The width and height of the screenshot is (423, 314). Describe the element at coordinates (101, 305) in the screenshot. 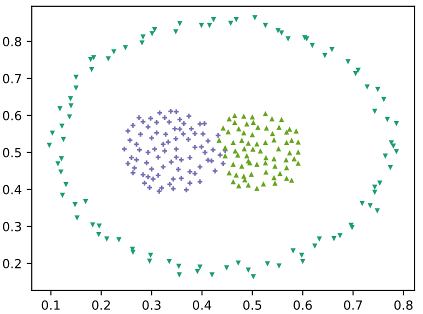

I see `x-tick-label: 0.2` at that location.